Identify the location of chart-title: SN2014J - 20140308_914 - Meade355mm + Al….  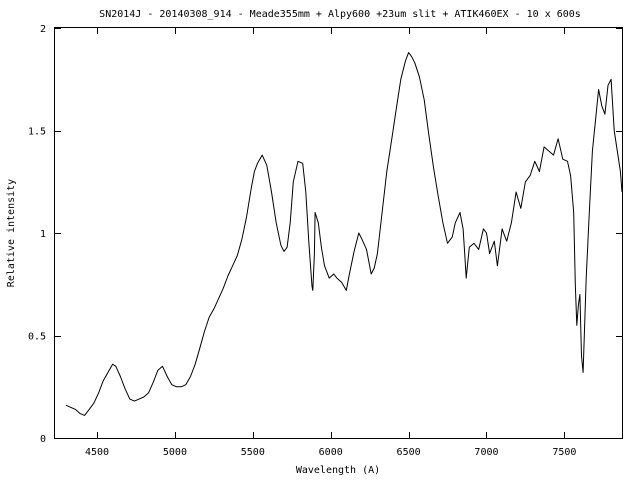
(340, 14).